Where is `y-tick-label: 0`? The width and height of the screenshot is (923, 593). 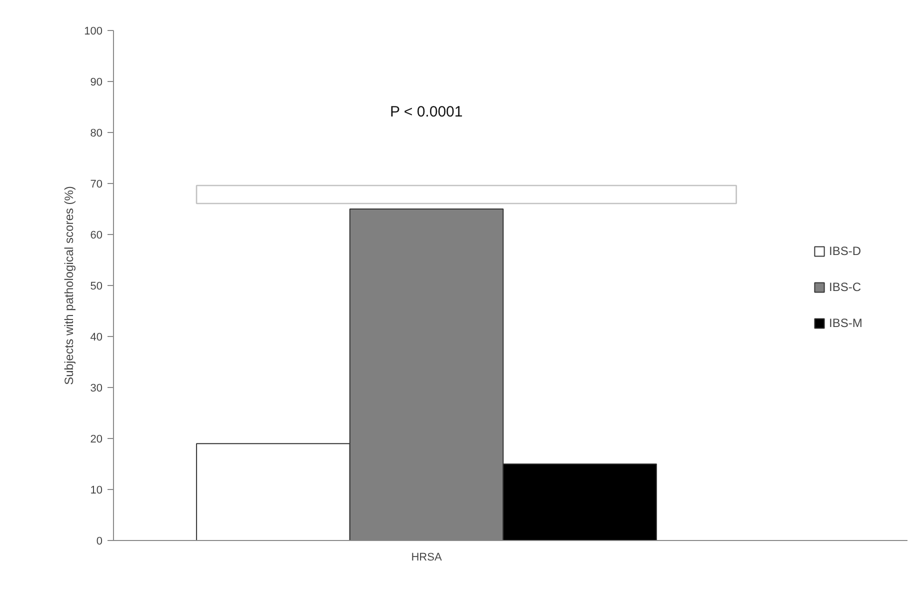 y-tick-label: 0 is located at coordinates (99, 542).